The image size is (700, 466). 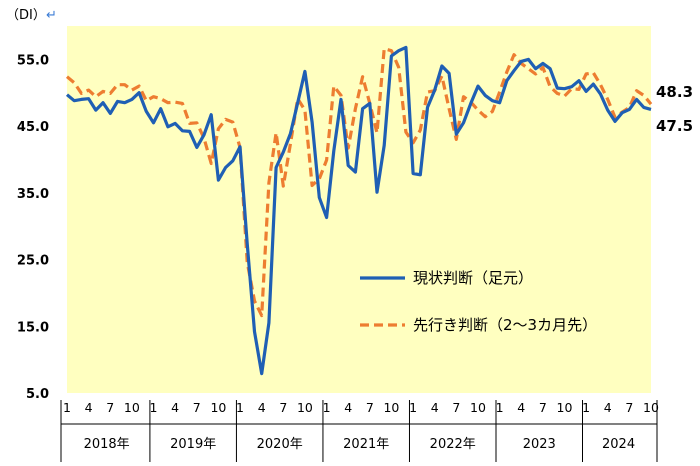 I want to click on x-axis-ticks: 1 4 7 10 1 4 7 10 1 4 7 10 1 4 7 10 1 4 7 10 1 4 7 10 1 4 7 10, so click(x=361, y=407).